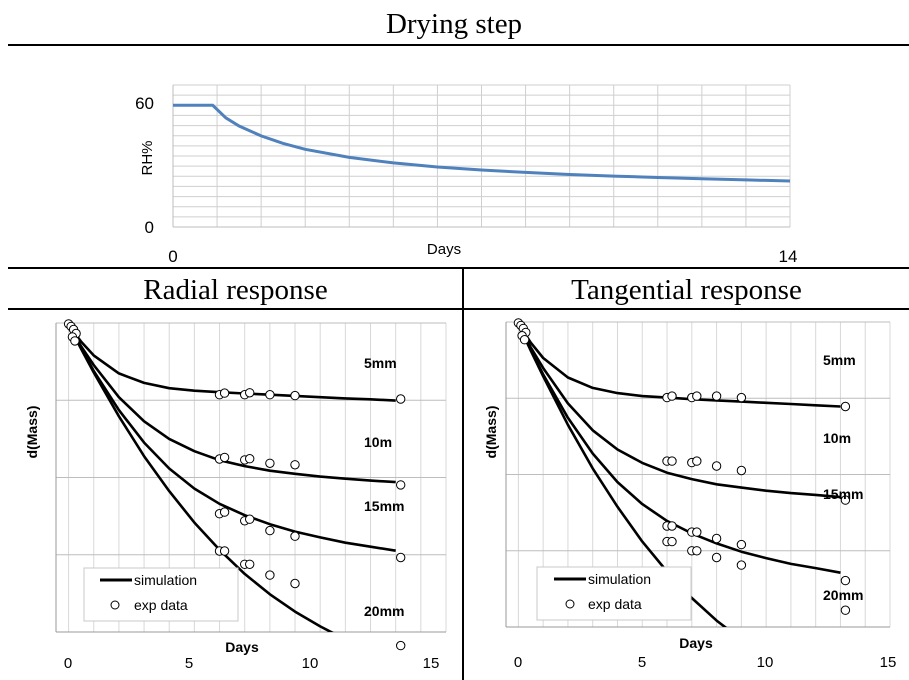 This screenshot has width=909, height=680. I want to click on tangential-legend-simulation: simulation, so click(619, 579).